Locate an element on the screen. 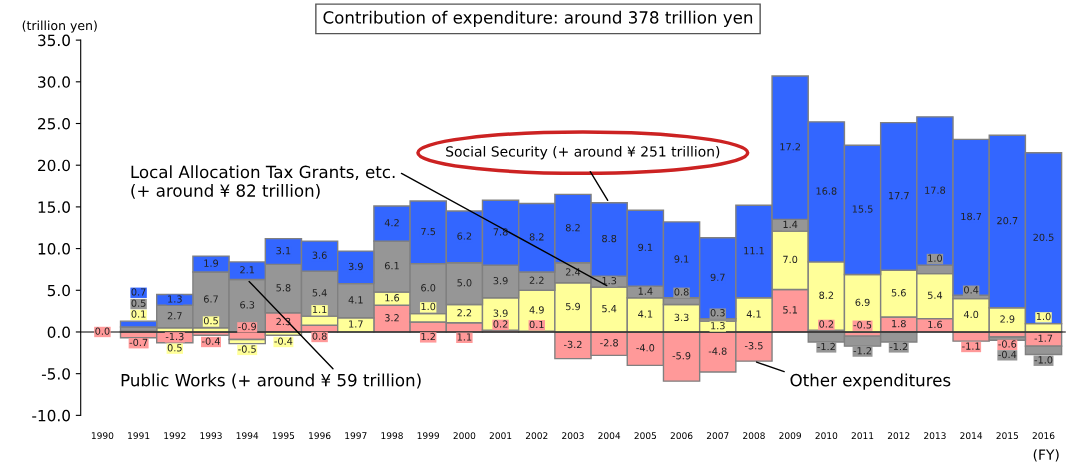  data-label: 0.0 is located at coordinates (102, 331).